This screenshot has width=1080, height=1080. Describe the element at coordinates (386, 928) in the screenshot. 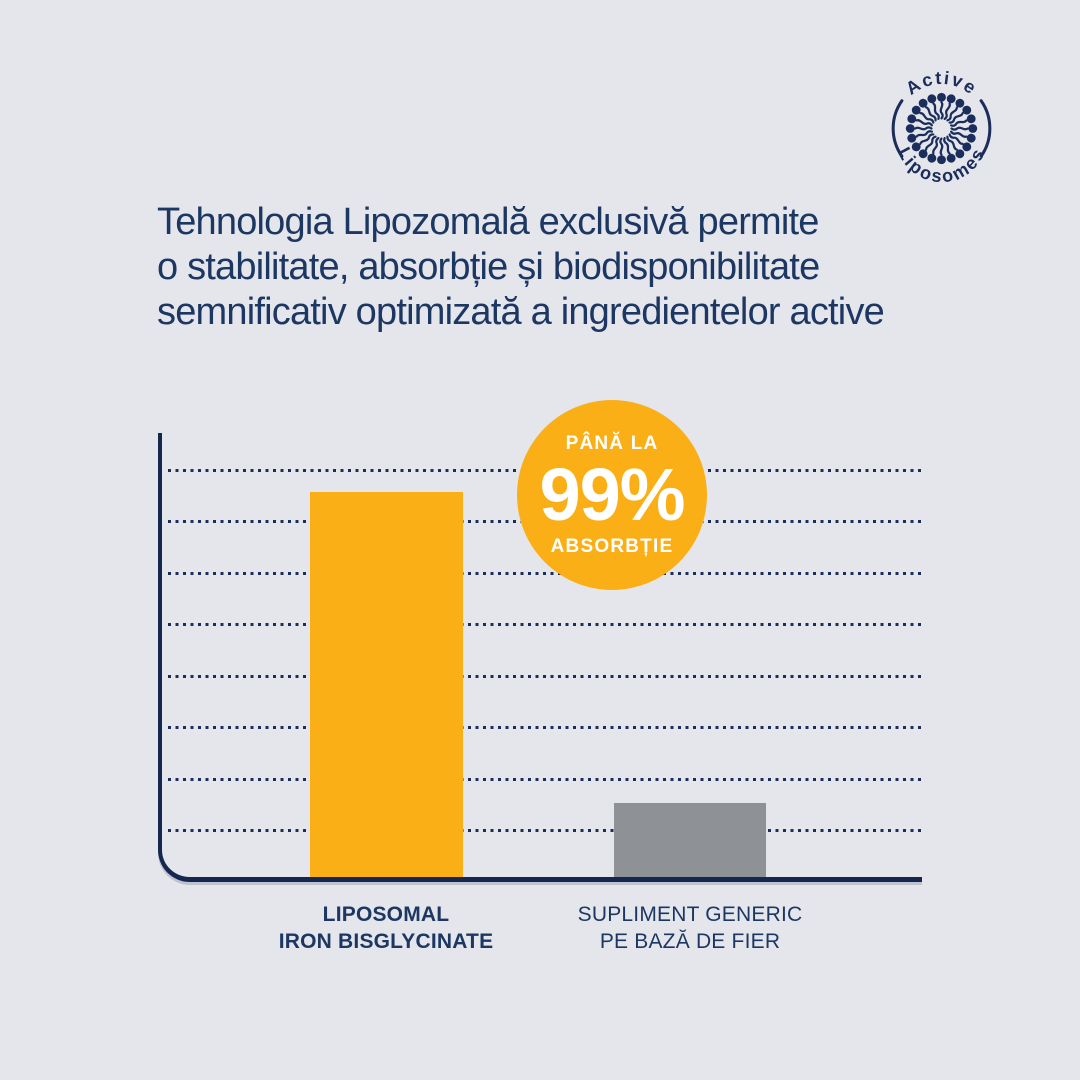

I see `bar-label-liposomal: LIPOSOMAL IRON BISGLYCINATE` at that location.